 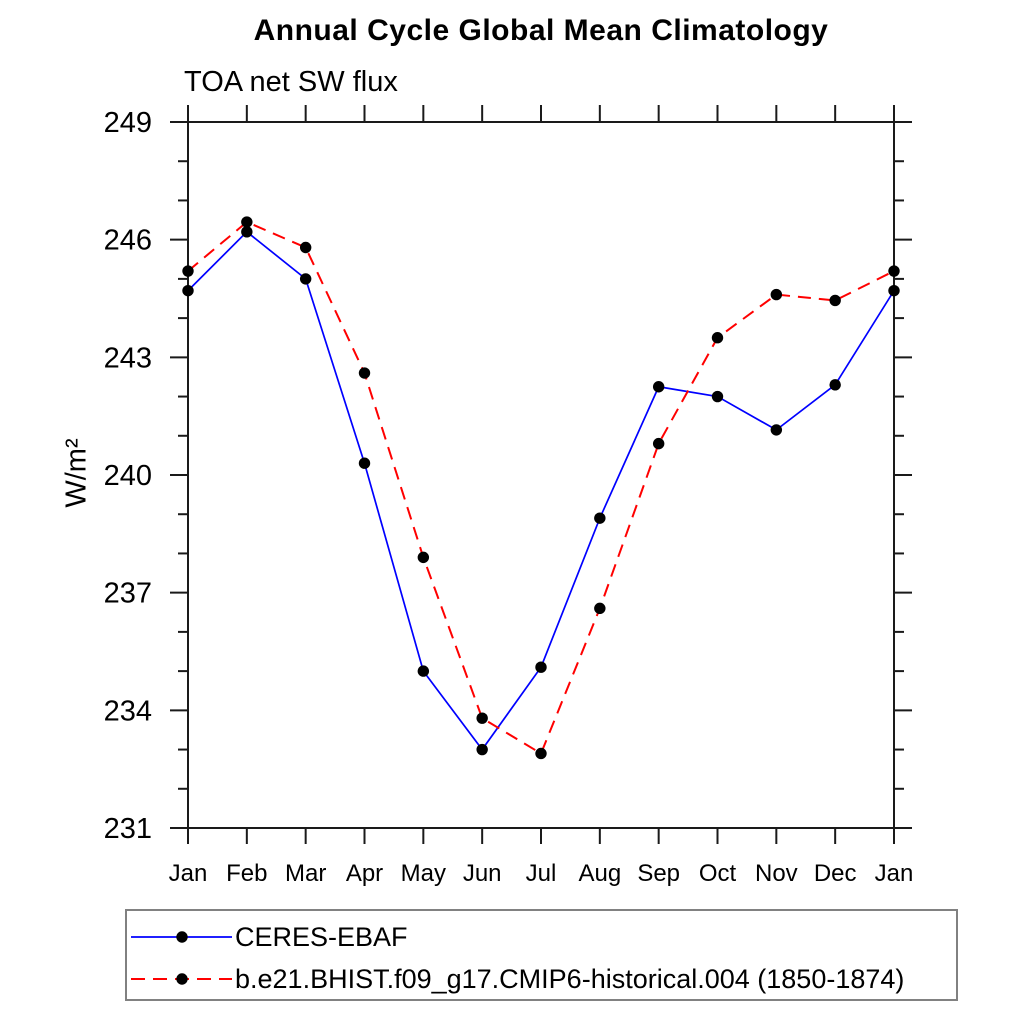 What do you see at coordinates (658, 873) in the screenshot?
I see `x-tick-label: Sep` at bounding box center [658, 873].